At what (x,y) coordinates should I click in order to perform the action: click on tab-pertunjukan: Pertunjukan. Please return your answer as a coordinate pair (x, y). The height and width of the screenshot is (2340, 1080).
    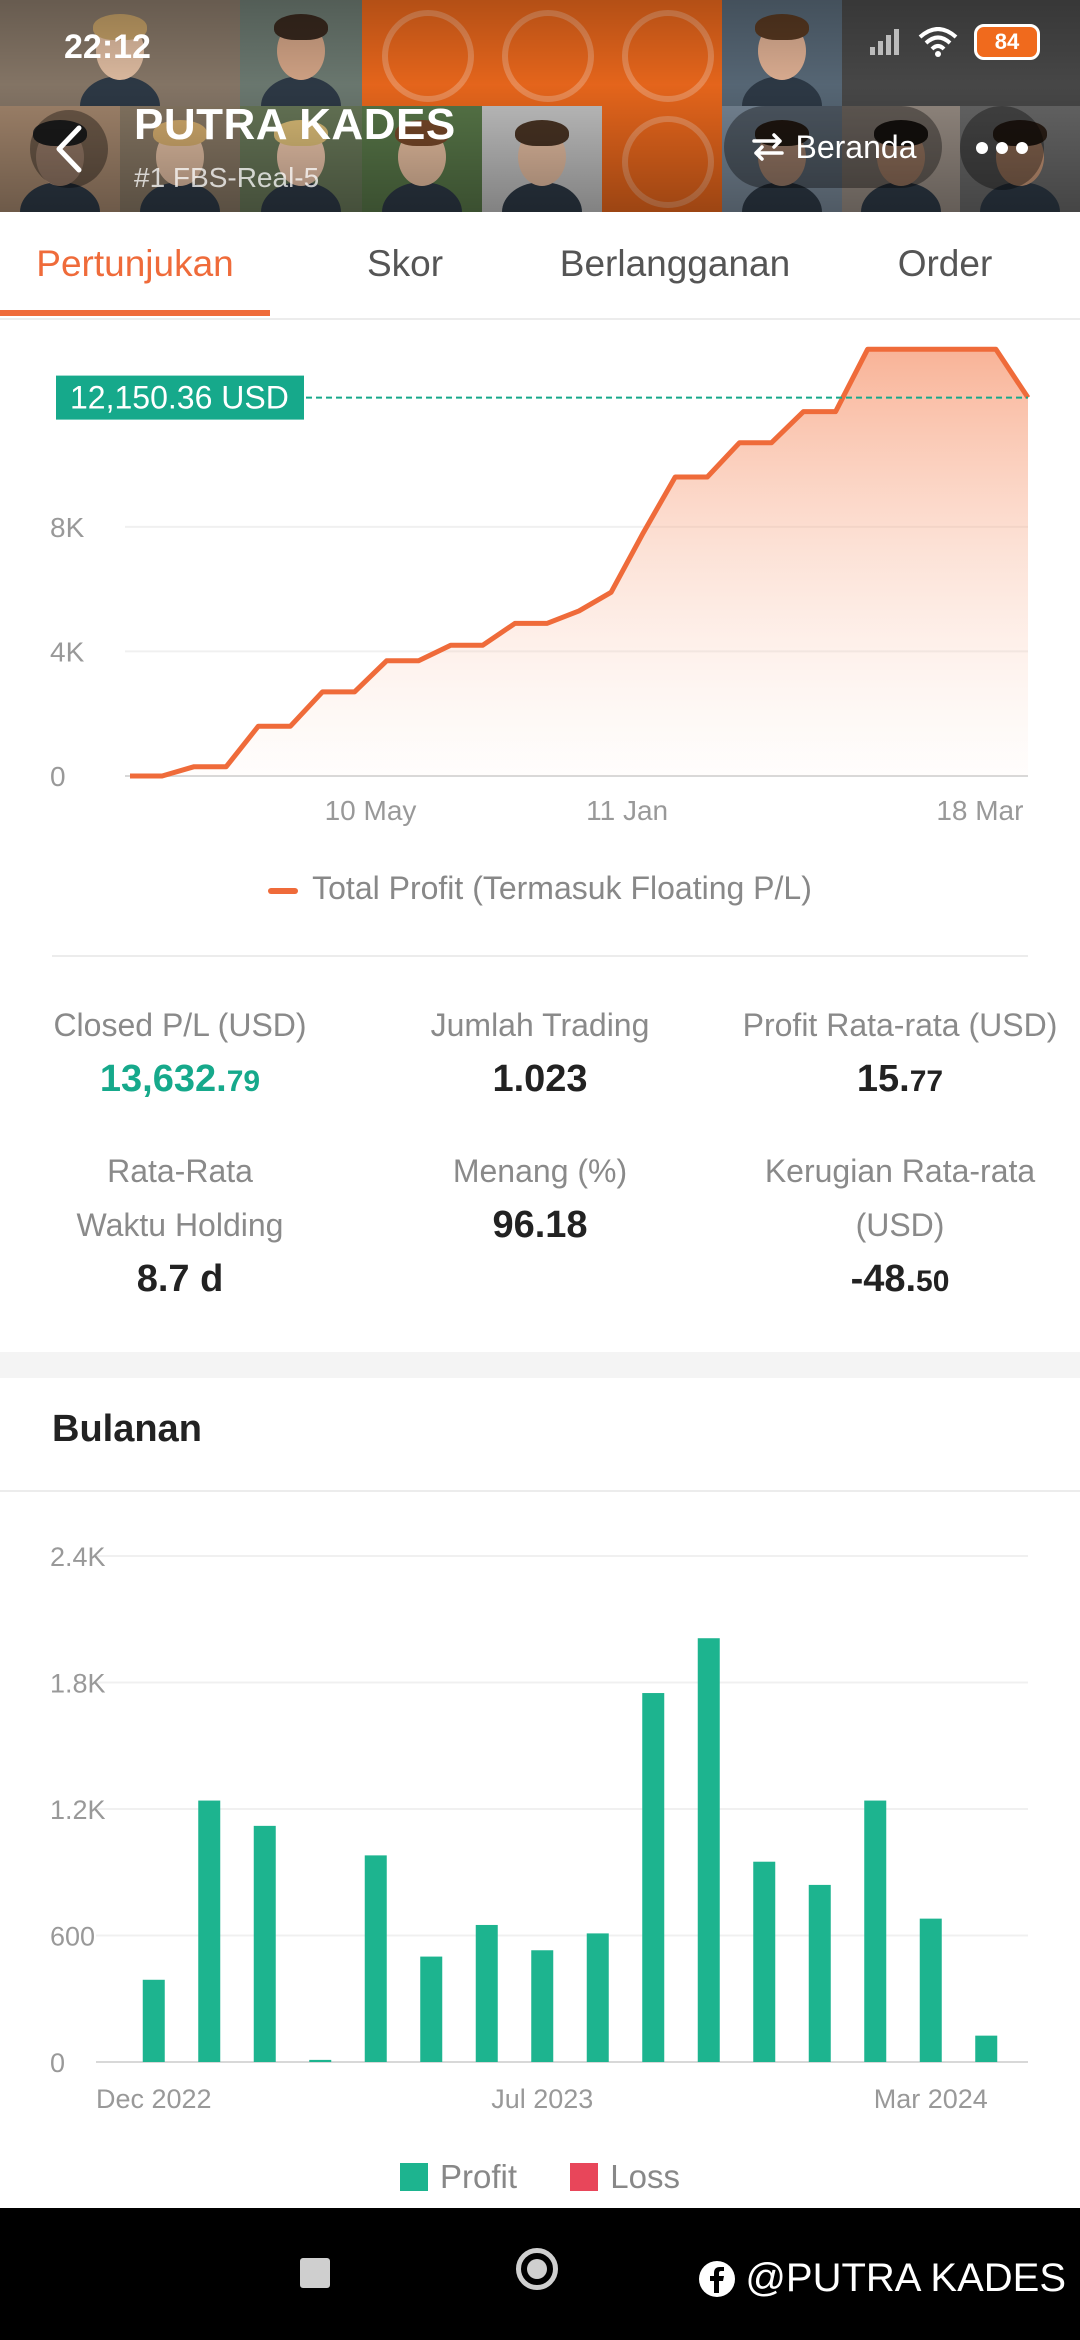
    Looking at the image, I should click on (135, 263).